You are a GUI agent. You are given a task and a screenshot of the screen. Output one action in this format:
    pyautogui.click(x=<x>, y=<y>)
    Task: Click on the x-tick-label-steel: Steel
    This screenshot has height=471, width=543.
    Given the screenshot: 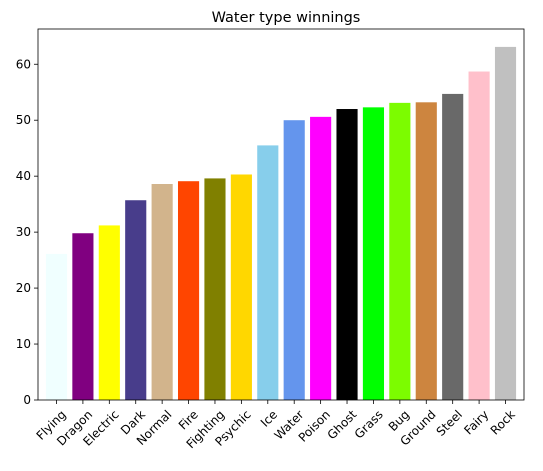 What is the action you would take?
    pyautogui.click(x=449, y=422)
    